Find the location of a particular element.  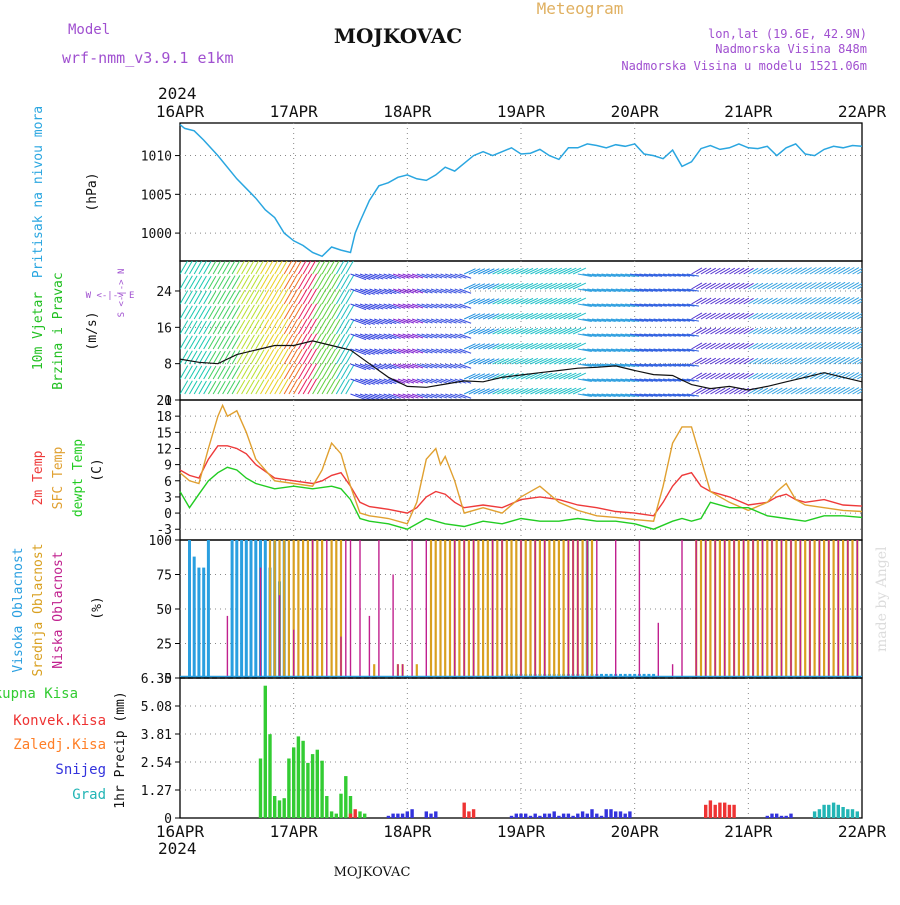

total-precip-bar is located at coordinates (260, 788).